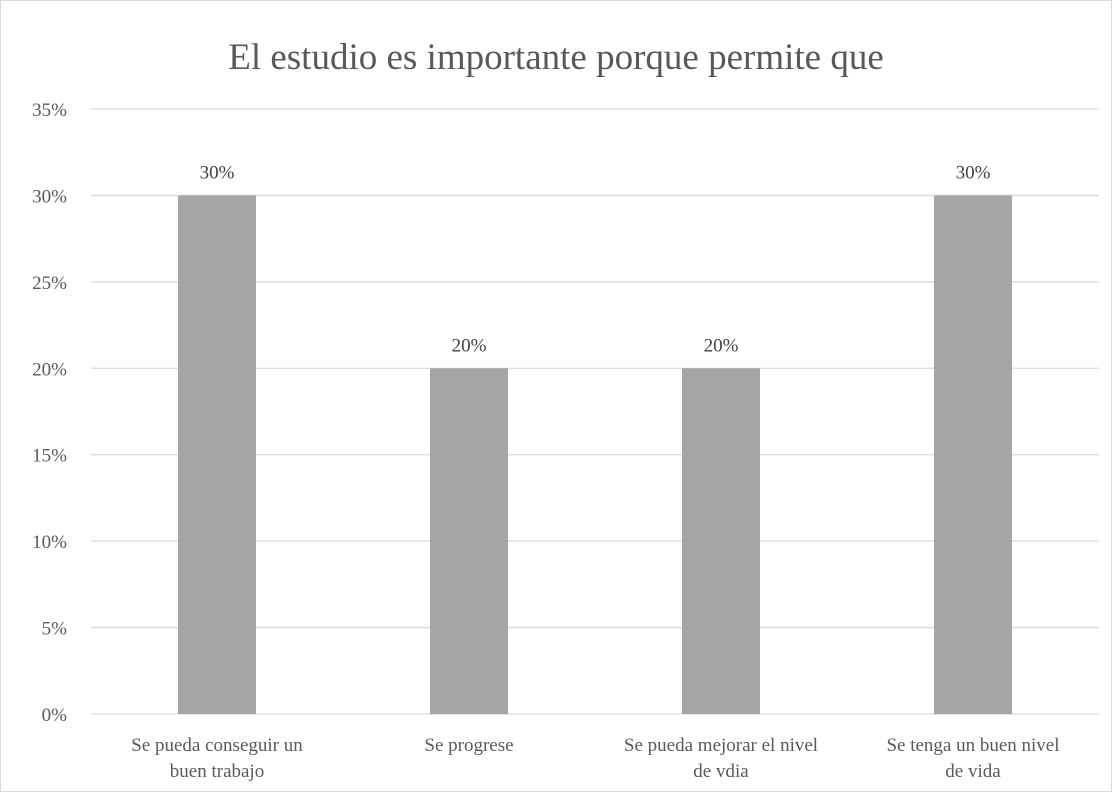 The height and width of the screenshot is (792, 1112). I want to click on category-label: Se tenga un buen nivel de vida, so click(972, 758).